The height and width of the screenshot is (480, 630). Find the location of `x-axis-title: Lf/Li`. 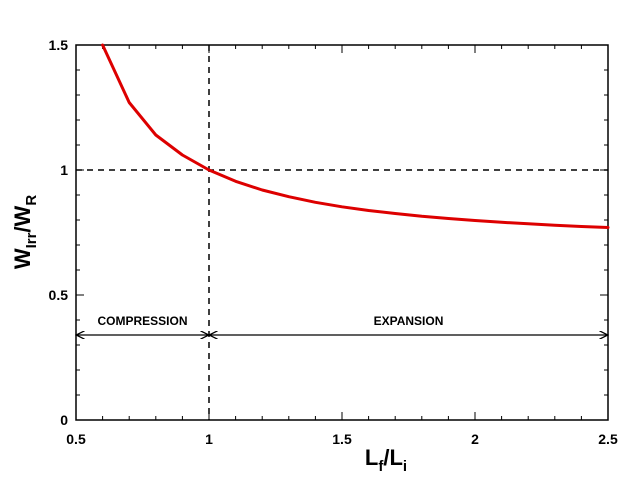

x-axis-title: Lf/Li is located at coordinates (386, 460).